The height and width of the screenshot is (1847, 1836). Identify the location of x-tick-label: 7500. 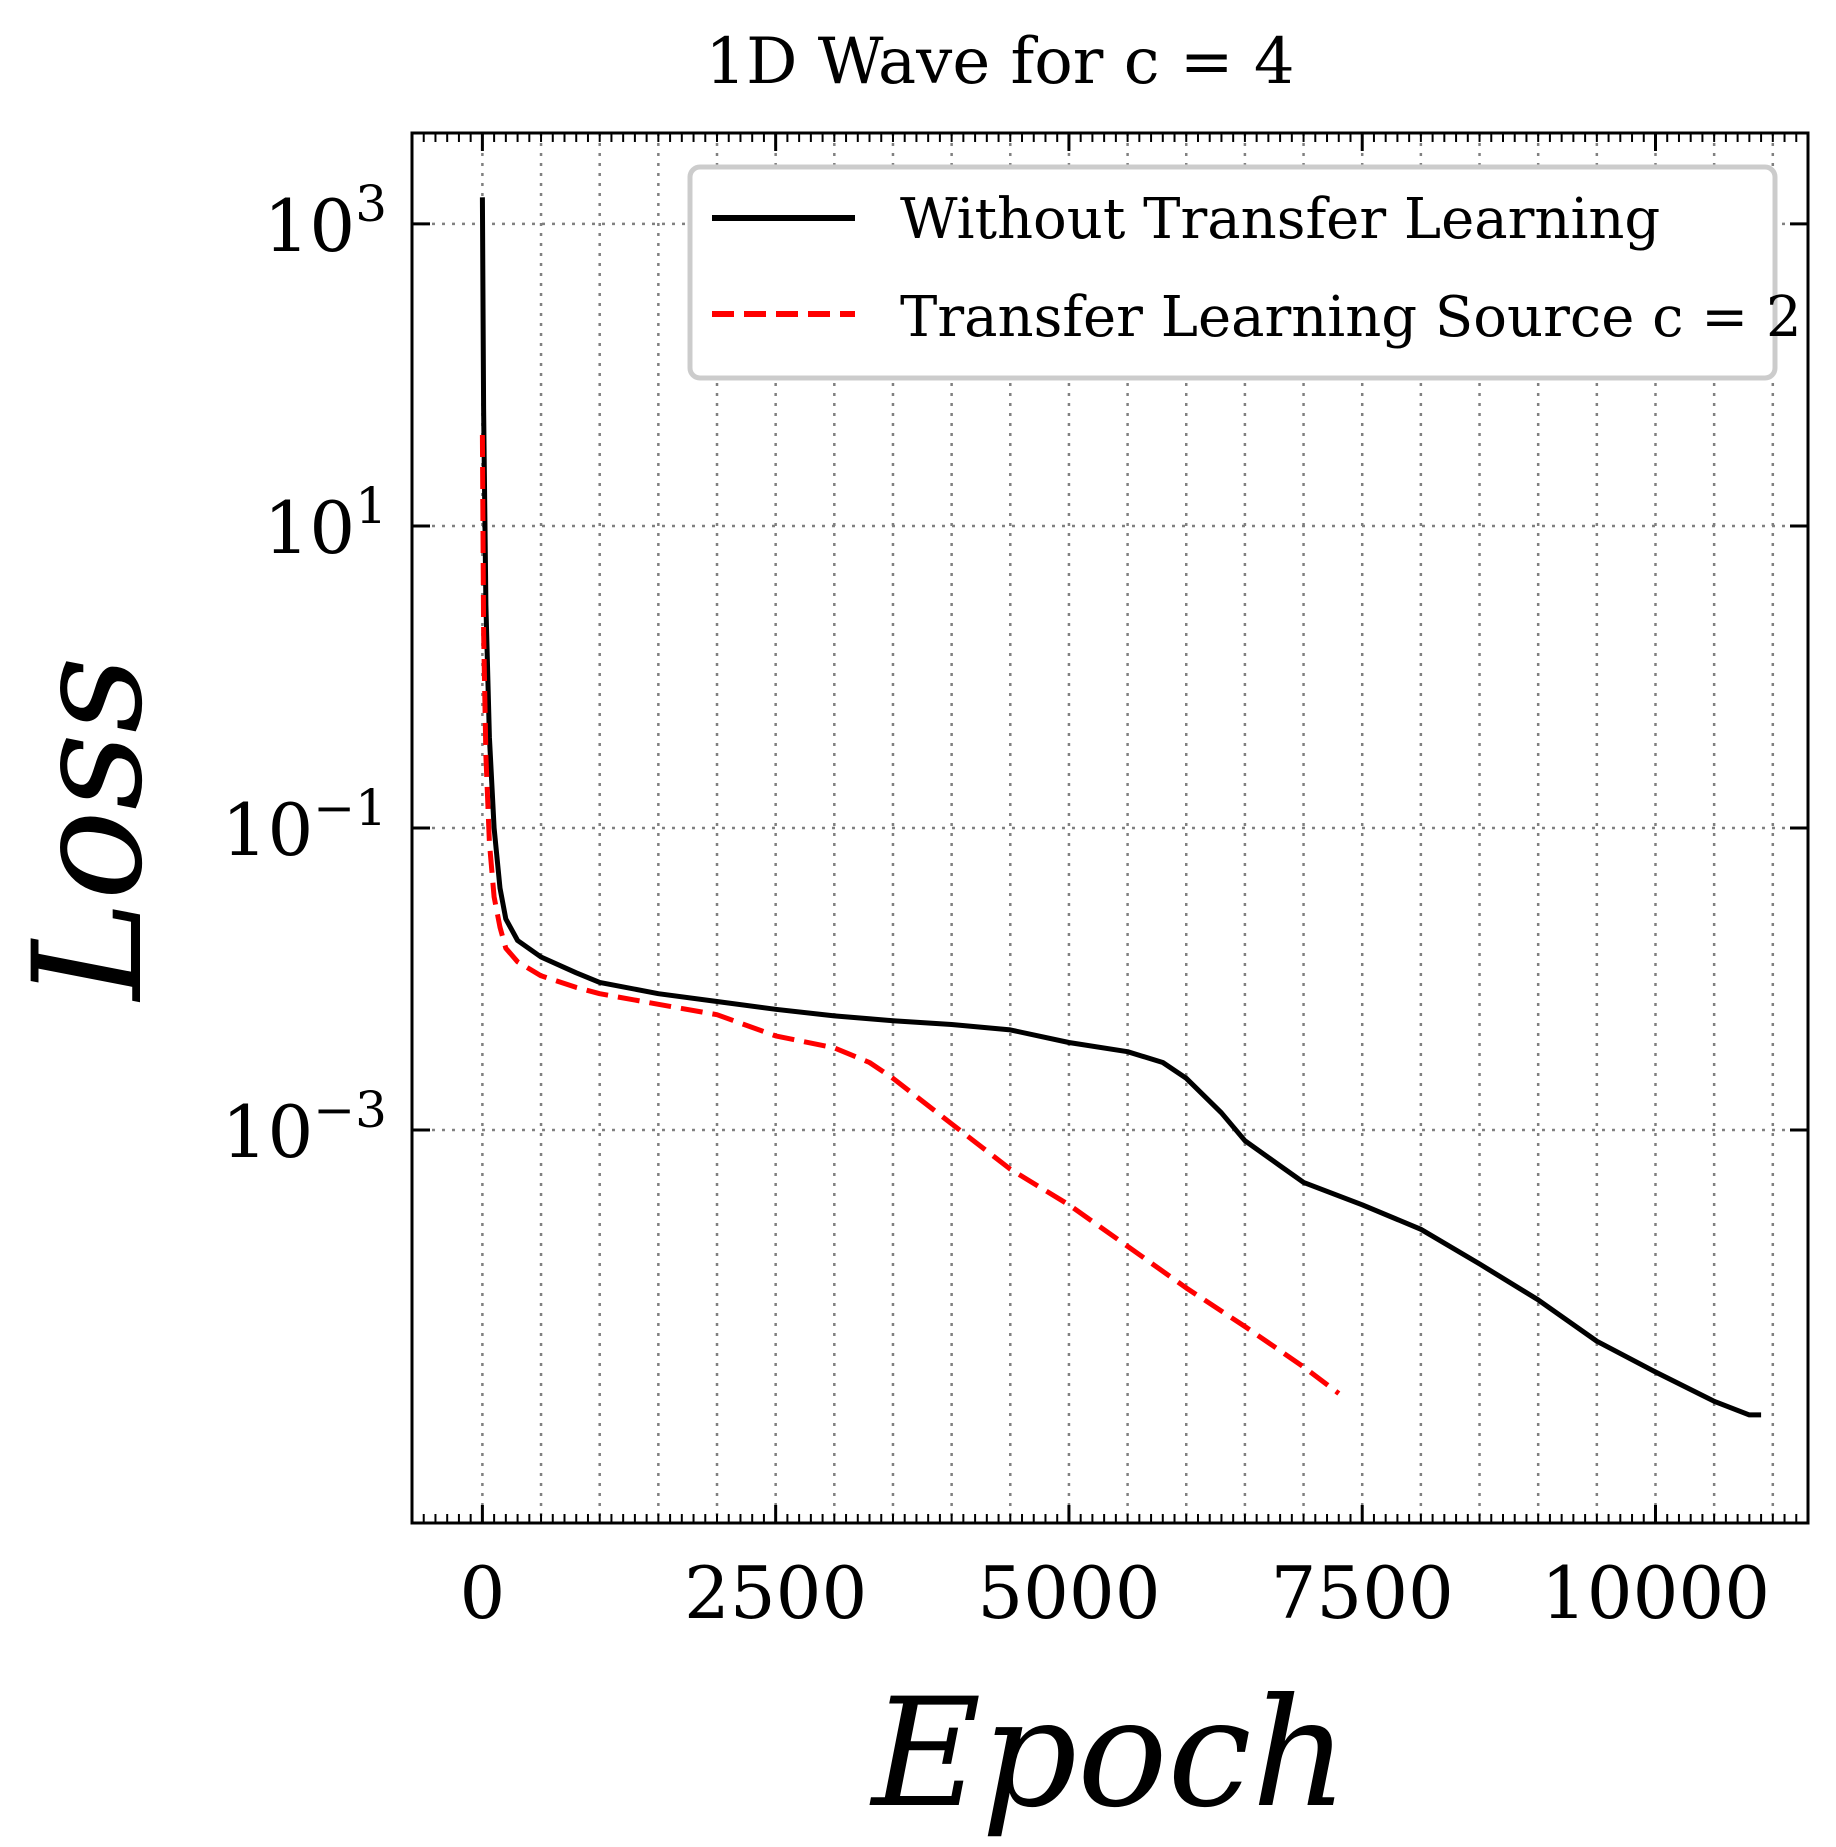
(1362, 1593).